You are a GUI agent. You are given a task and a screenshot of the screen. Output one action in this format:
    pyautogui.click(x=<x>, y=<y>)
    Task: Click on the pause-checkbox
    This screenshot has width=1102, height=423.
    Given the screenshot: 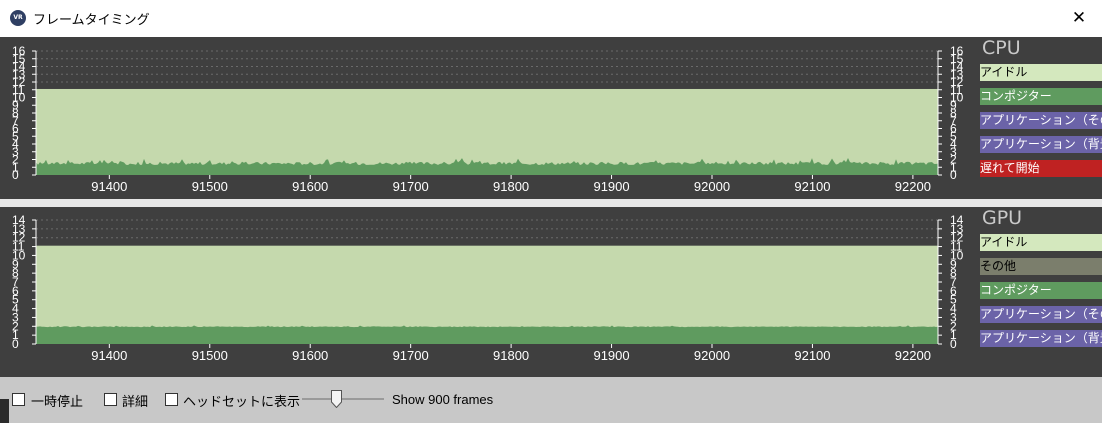 What is the action you would take?
    pyautogui.click(x=18, y=399)
    